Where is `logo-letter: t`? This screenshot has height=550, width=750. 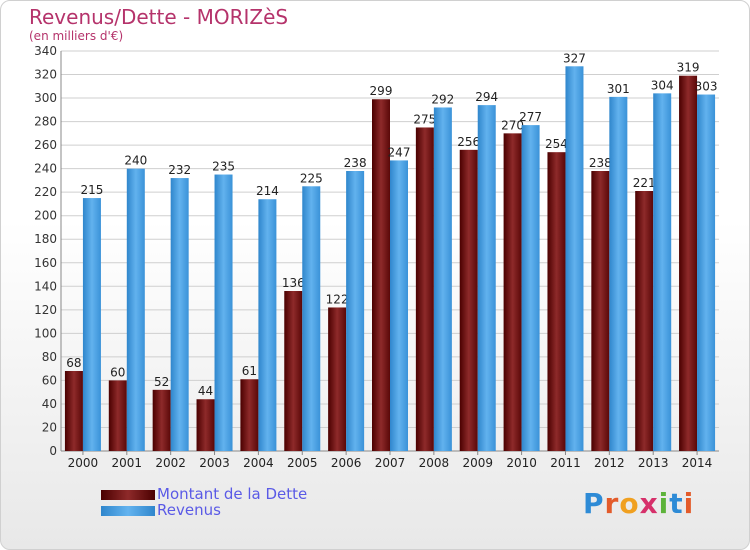
logo-letter: t is located at coordinates (676, 503).